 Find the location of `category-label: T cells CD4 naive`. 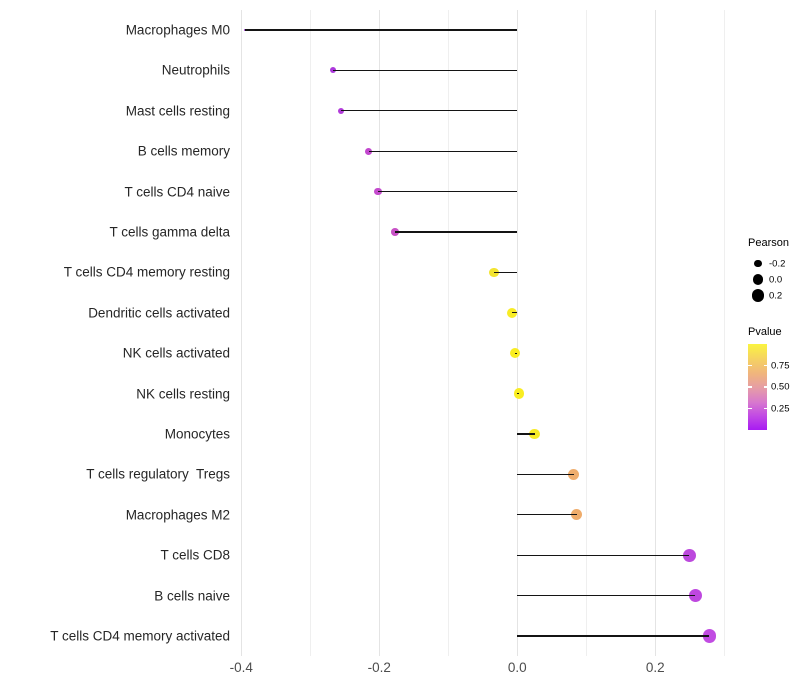

category-label: T cells CD4 naive is located at coordinates (177, 192).